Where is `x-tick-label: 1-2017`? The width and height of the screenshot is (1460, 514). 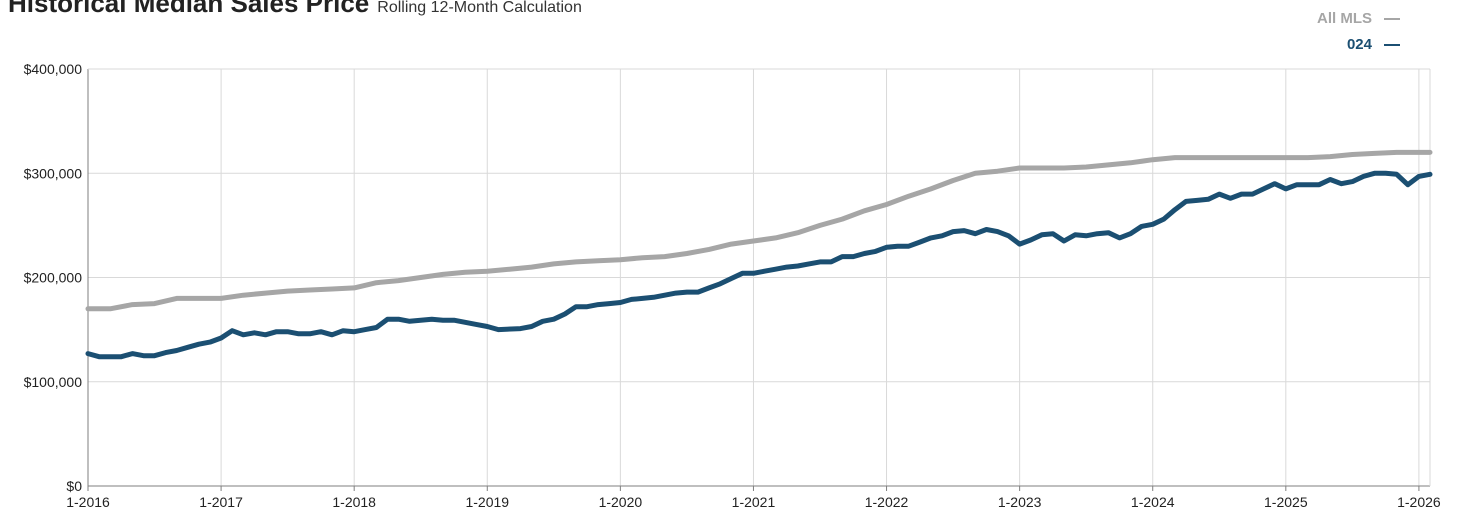 x-tick-label: 1-2017 is located at coordinates (221, 502).